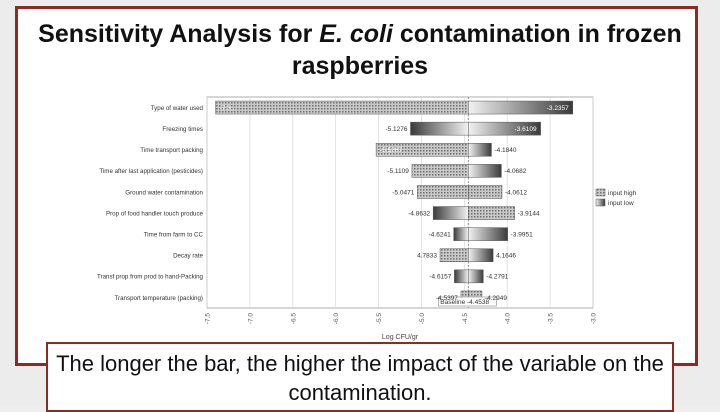 The height and width of the screenshot is (412, 720). I want to click on legend-label: input low, so click(621, 203).